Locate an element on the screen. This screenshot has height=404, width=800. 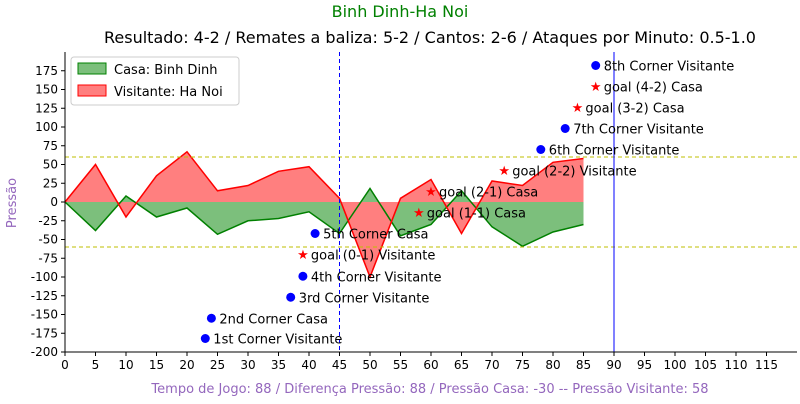
x-tick-label-110: 110 is located at coordinates (736, 365).